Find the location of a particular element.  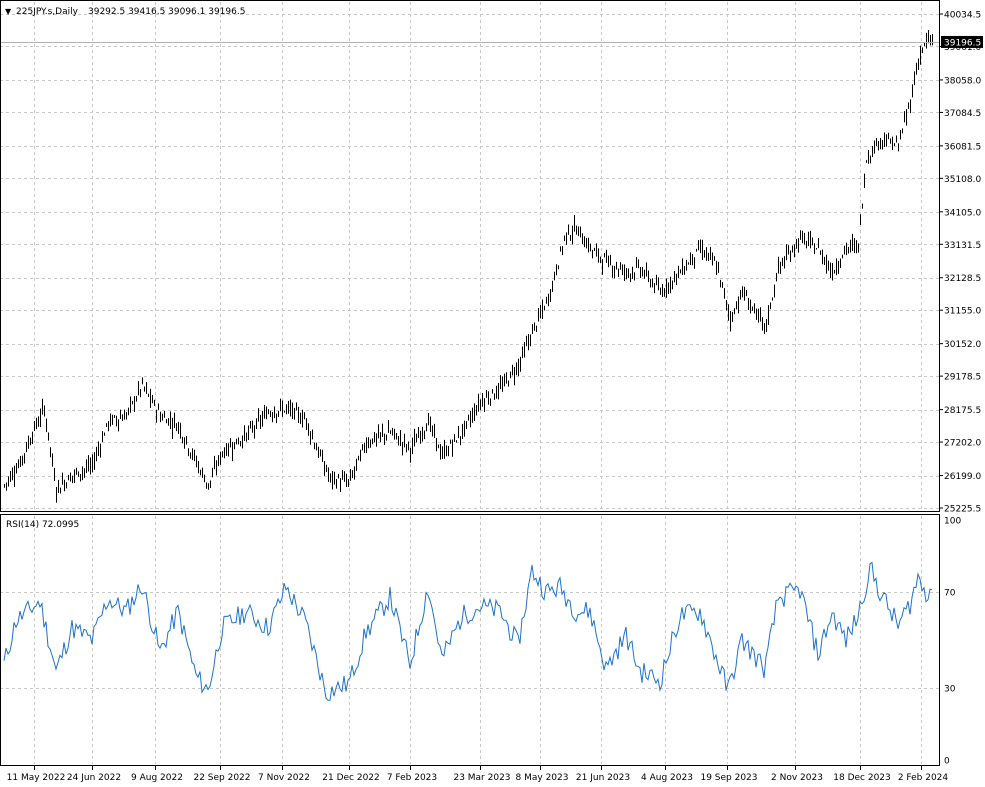

rsi-tick-label: 100 is located at coordinates (952, 522).